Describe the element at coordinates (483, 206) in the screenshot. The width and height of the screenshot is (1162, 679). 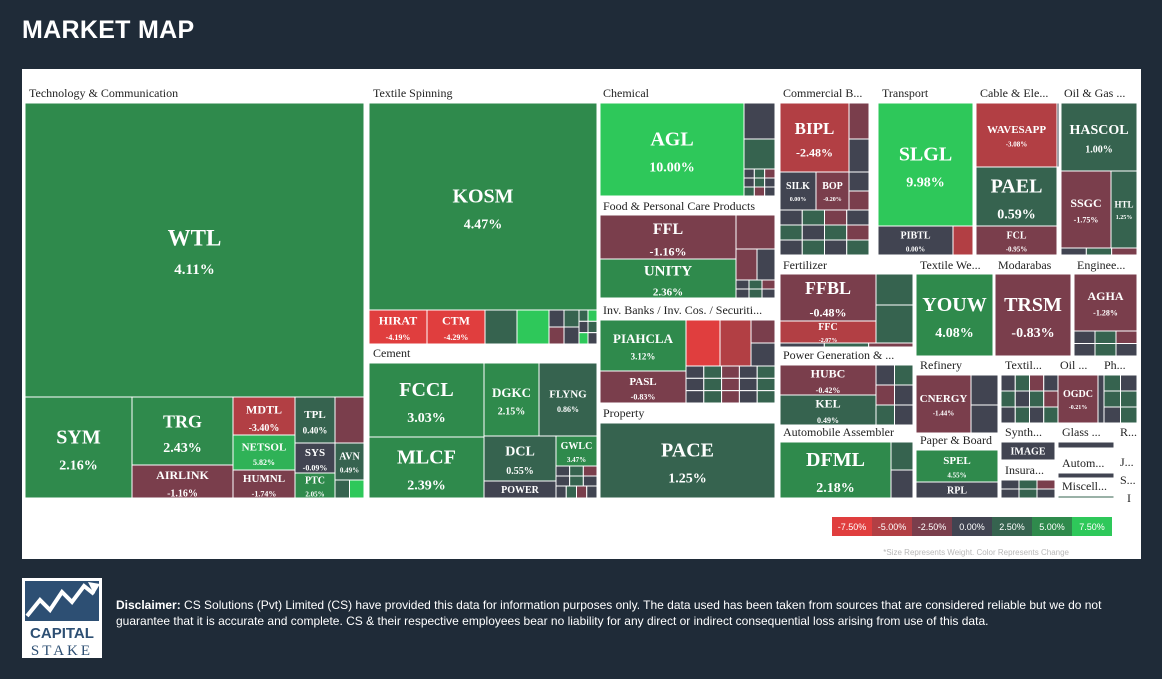
I see `stock-tile-kosm` at that location.